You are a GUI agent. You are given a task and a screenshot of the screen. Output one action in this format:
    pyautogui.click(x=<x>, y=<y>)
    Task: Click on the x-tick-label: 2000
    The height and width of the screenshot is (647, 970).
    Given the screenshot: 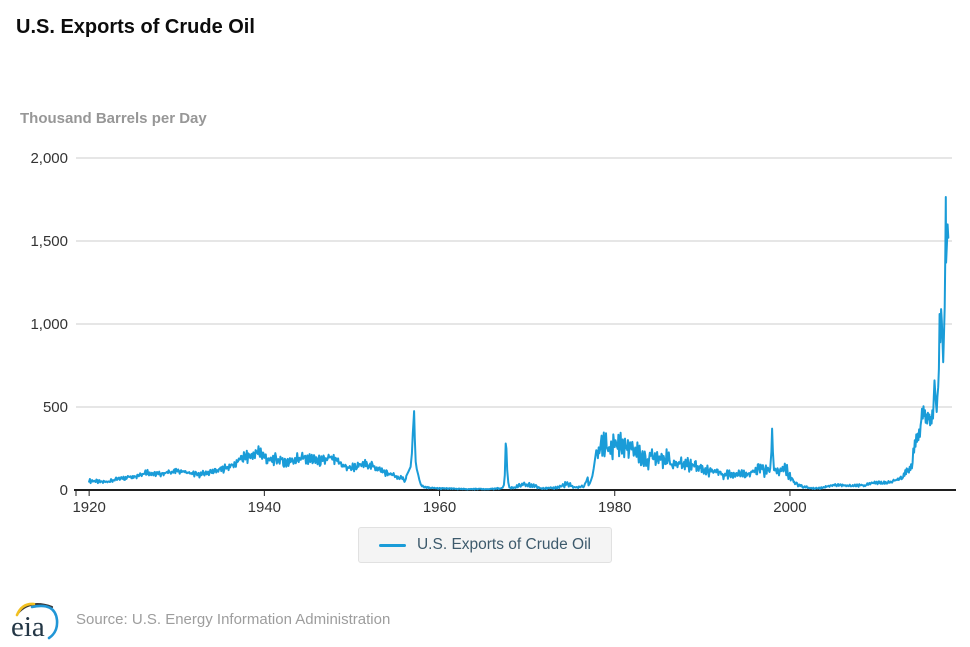 What is the action you would take?
    pyautogui.click(x=789, y=507)
    